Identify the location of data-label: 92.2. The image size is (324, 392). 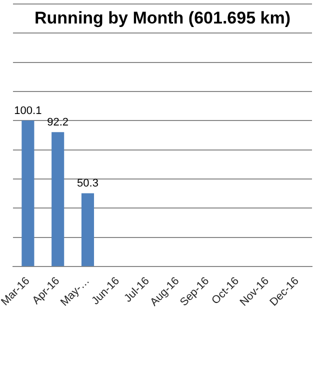
(58, 122).